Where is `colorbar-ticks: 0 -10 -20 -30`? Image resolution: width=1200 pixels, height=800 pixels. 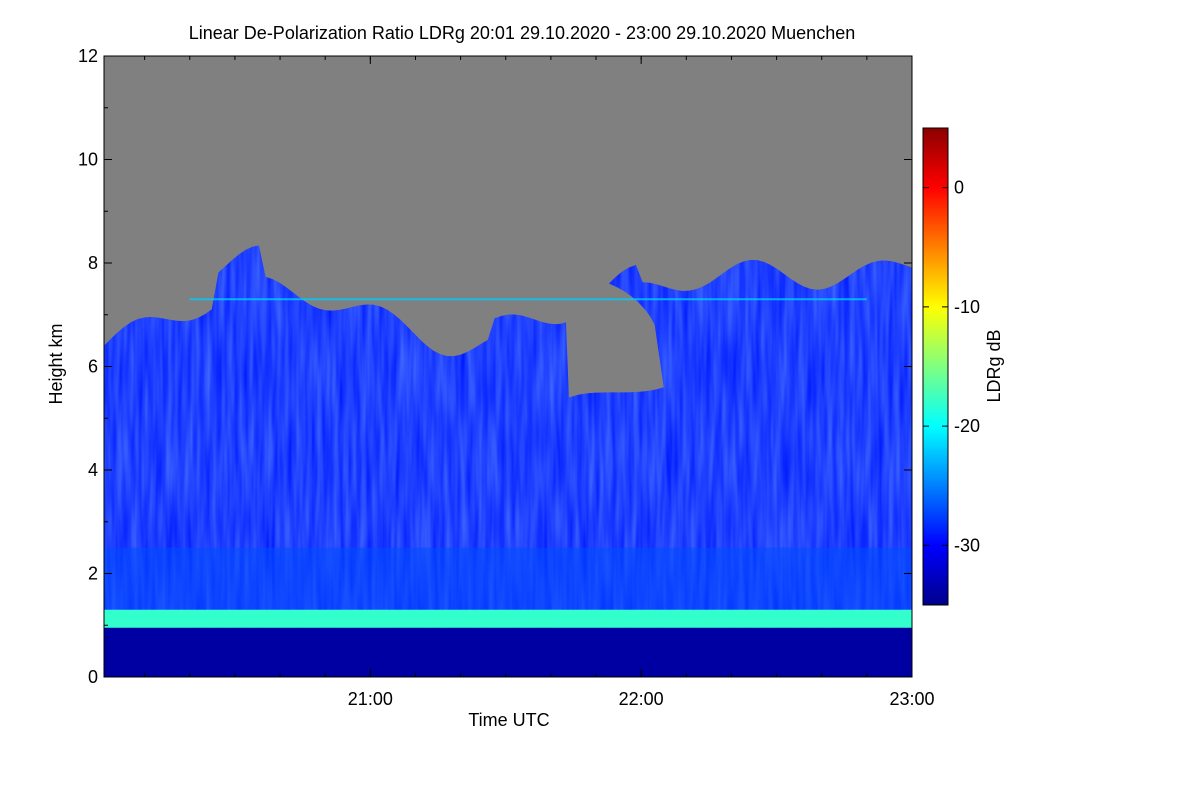 colorbar-ticks: 0 -10 -20 -30 is located at coordinates (951, 366).